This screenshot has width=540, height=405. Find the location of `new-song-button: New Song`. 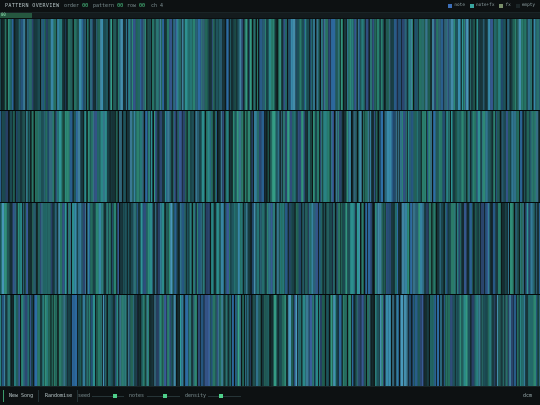

new-song-button: New Song is located at coordinates (21, 396).